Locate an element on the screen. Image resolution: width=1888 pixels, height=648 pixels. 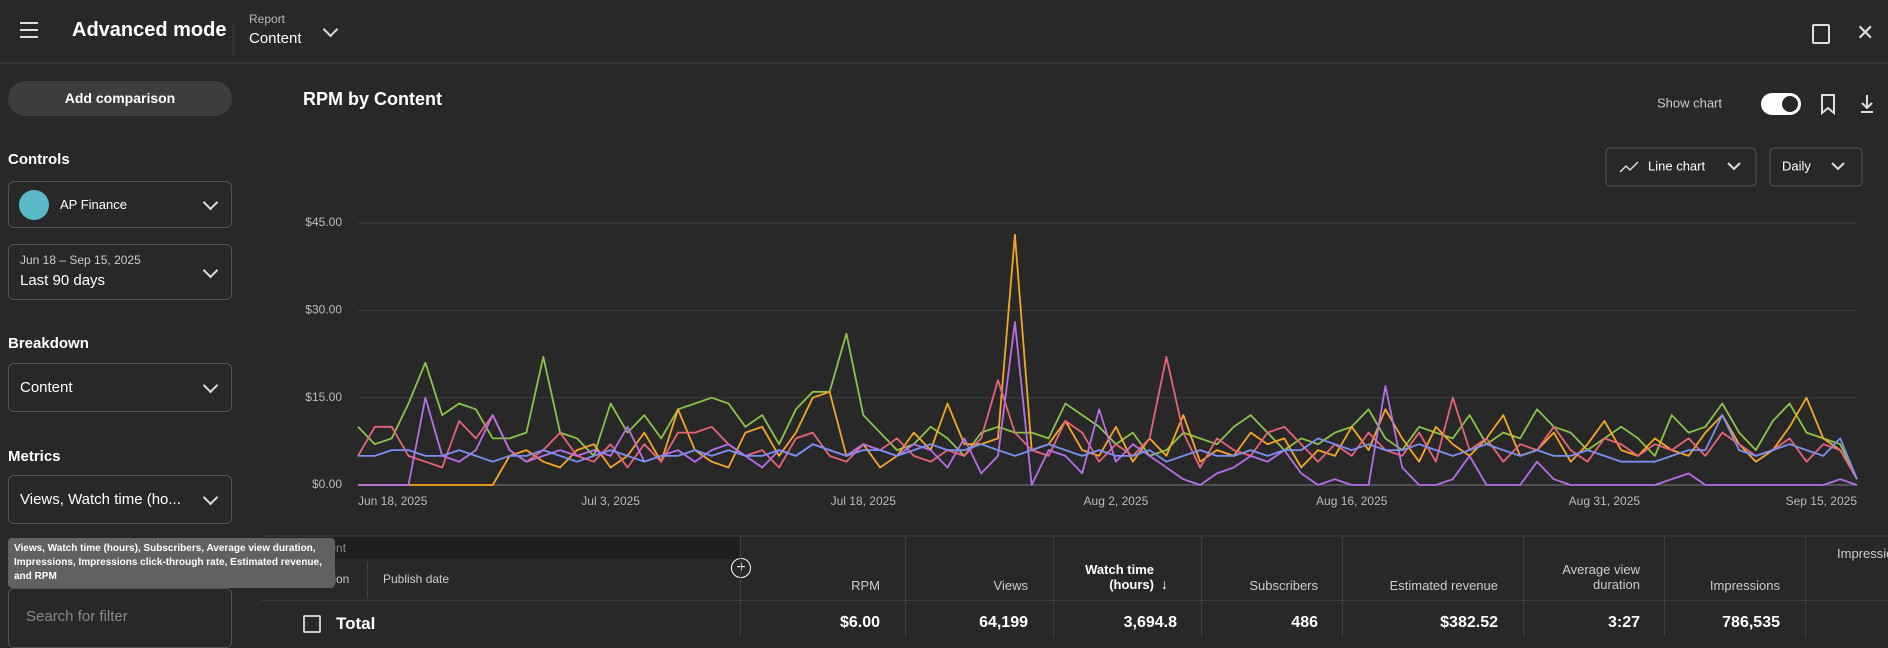
y-tick-label: $15.00 is located at coordinates (323, 397).